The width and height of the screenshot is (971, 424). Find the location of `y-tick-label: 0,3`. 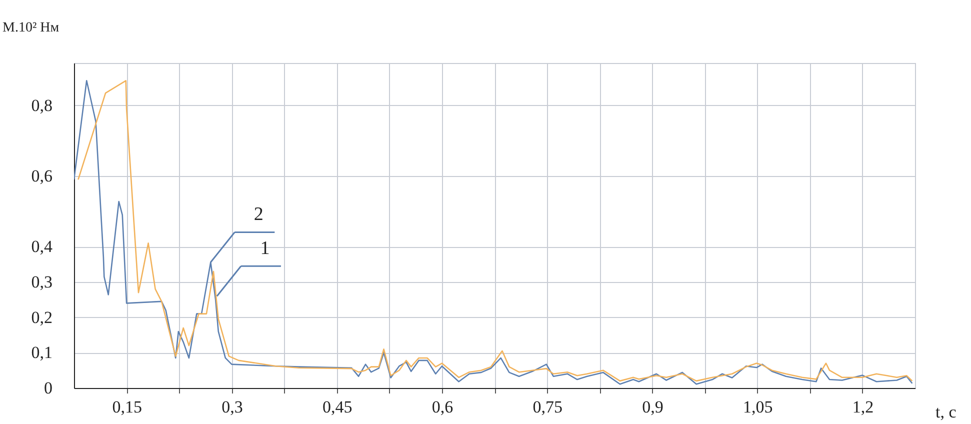

y-tick-label: 0,3 is located at coordinates (41, 282).